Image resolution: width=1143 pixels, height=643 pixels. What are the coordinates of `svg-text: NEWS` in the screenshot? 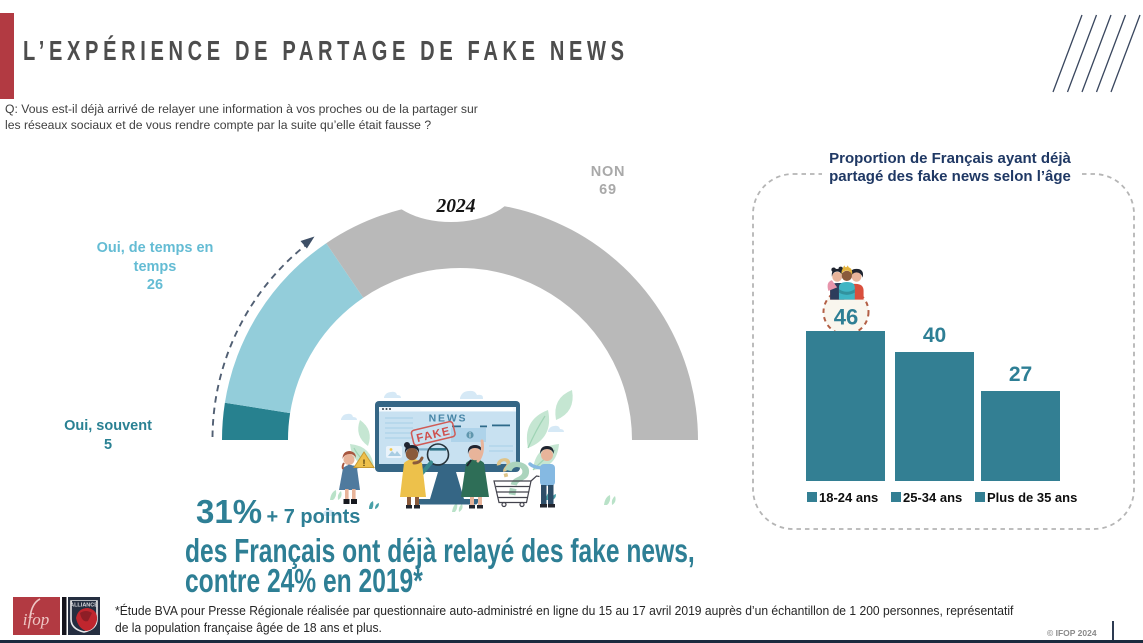 It's located at (448, 419).